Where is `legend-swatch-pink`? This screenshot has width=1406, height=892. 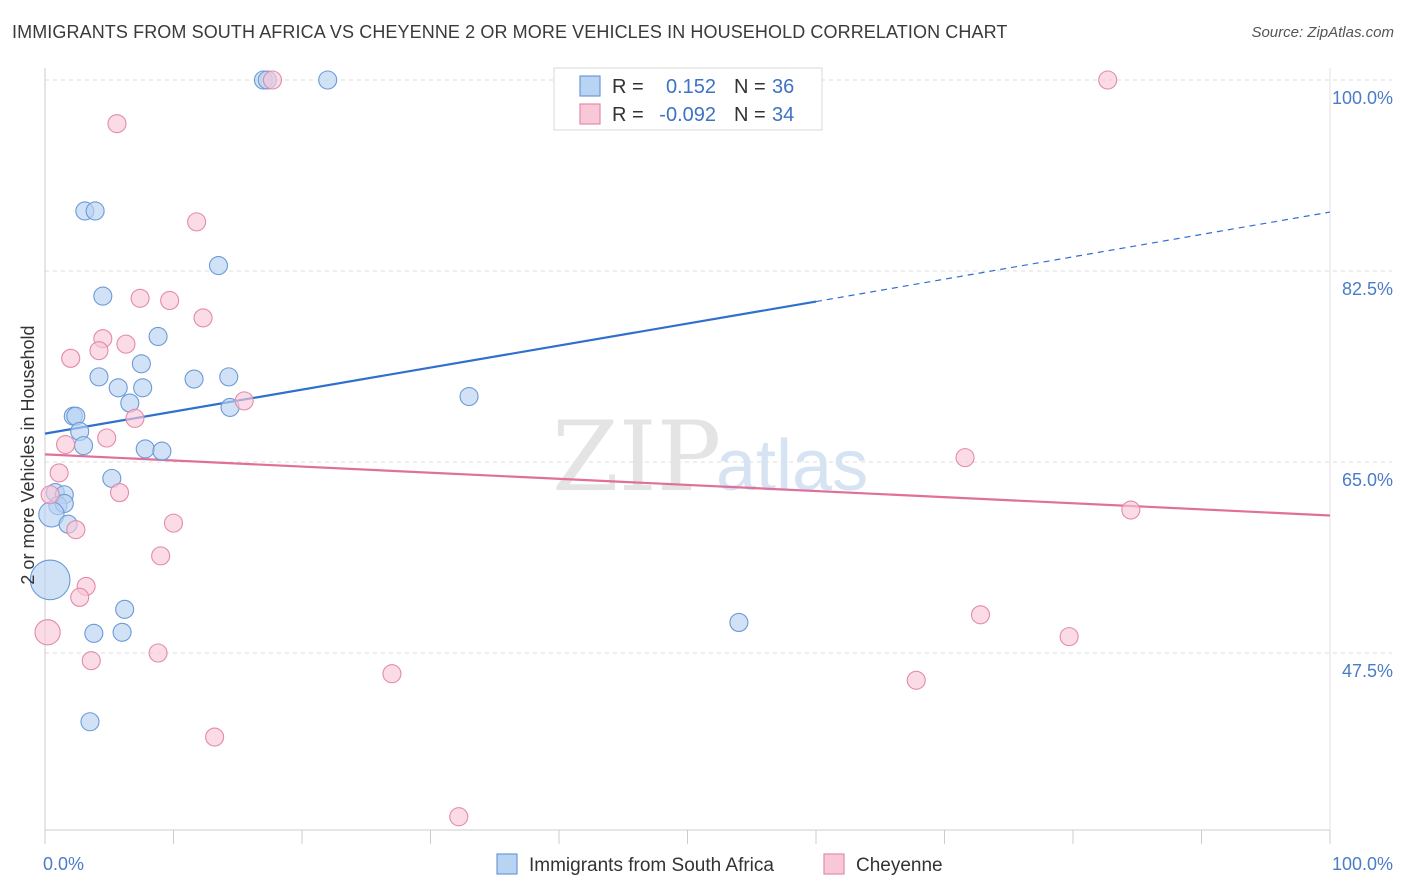 legend-swatch-pink is located at coordinates (590, 114).